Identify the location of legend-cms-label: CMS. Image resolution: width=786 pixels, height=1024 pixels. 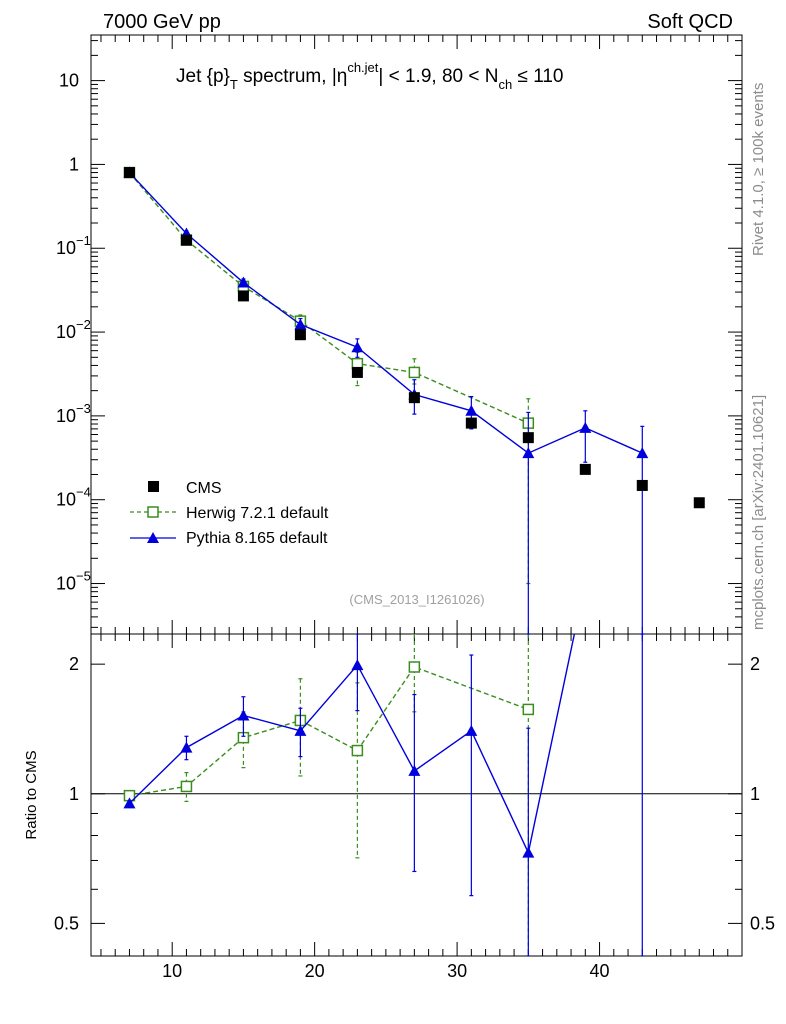
(204, 488).